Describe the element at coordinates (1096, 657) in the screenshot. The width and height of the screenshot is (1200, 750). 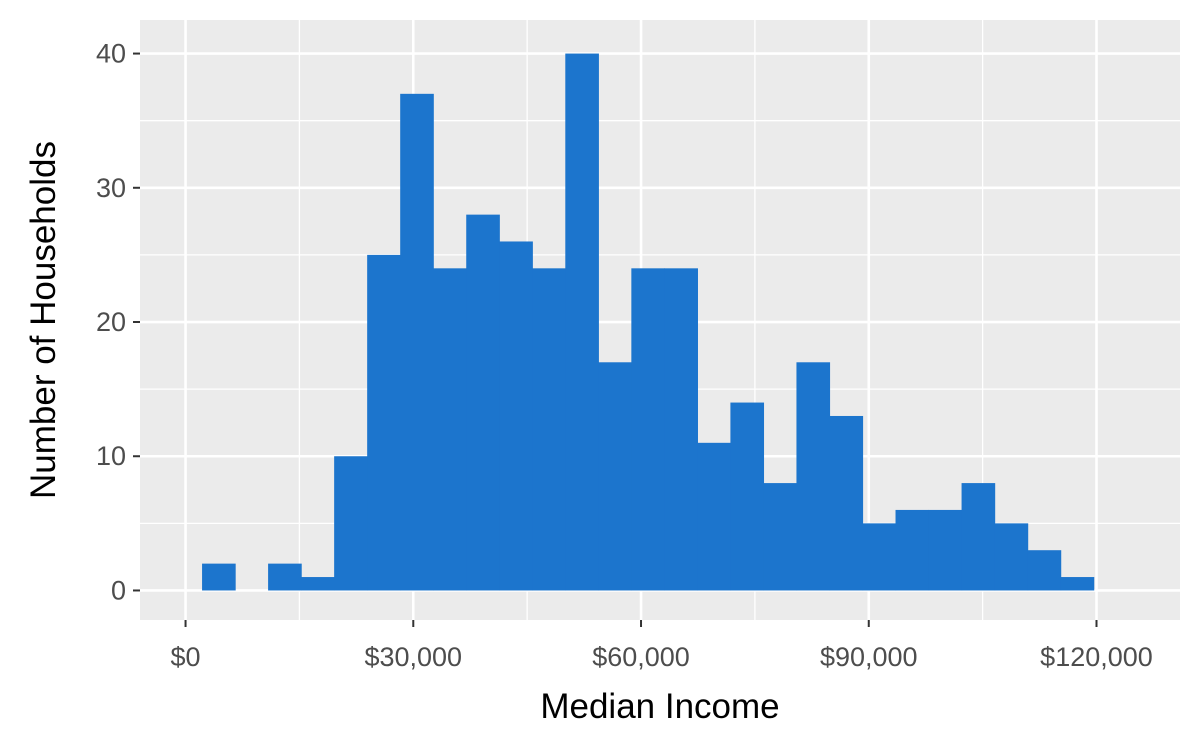
I see `x-tick-label: $120,000` at that location.